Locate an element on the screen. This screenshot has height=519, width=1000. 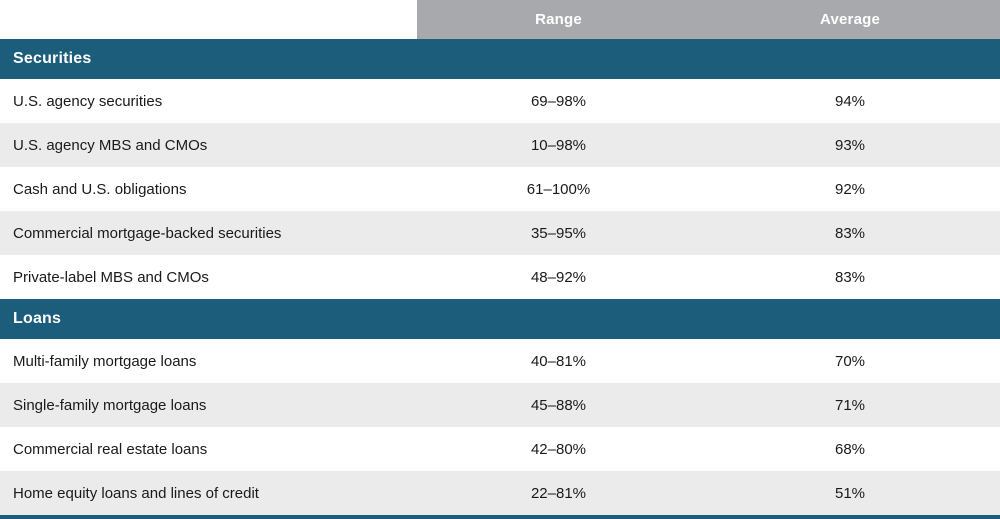
column-header-row: Range Average is located at coordinates (500, 19).